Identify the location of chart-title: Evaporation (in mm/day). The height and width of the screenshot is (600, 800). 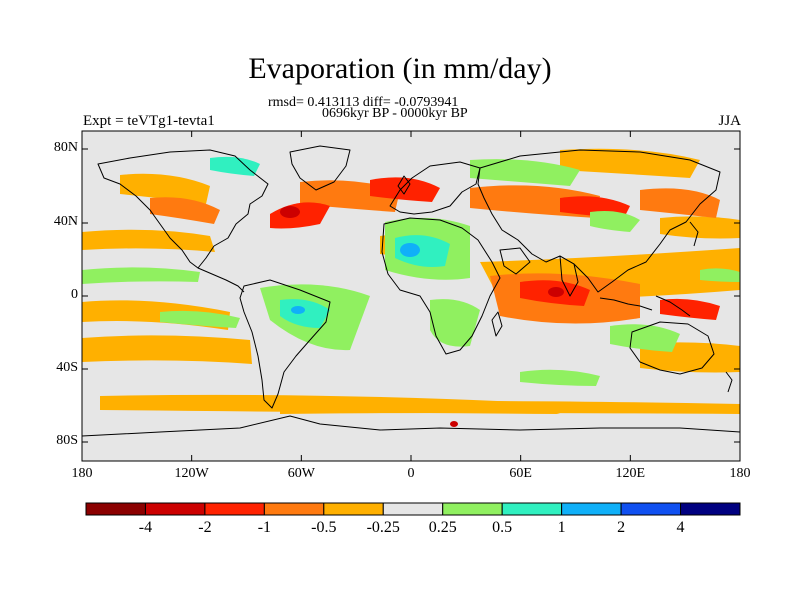
(400, 68).